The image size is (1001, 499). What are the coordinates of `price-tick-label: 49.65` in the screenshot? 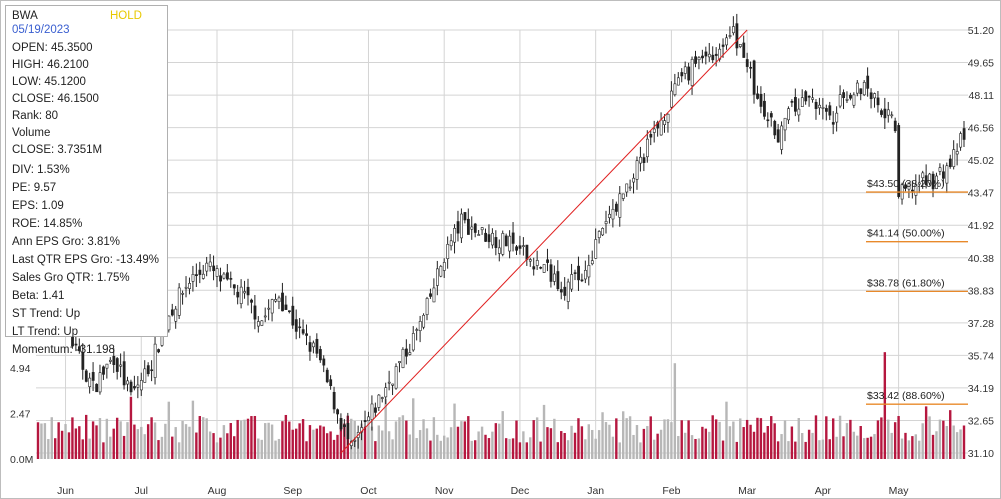 It's located at (981, 64).